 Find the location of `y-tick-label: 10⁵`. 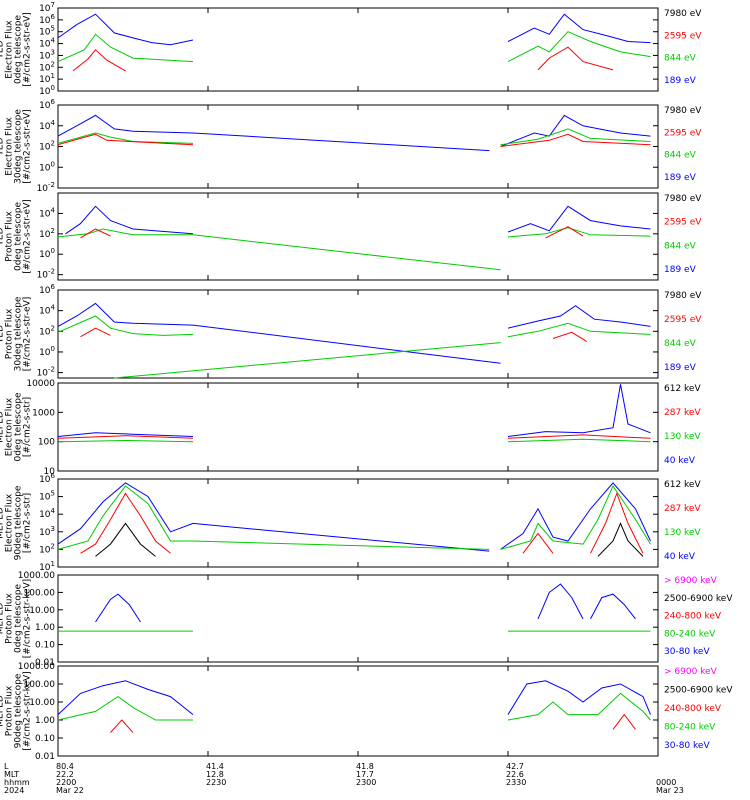

y-tick-label: 10⁵ is located at coordinates (47, 496).